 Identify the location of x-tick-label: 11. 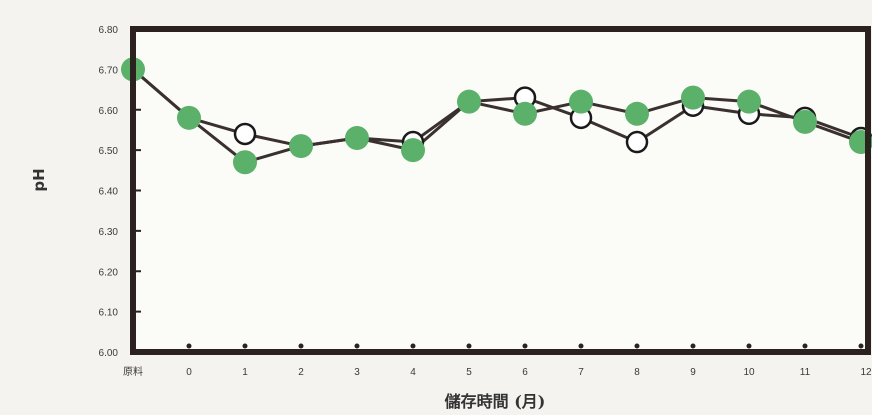
(805, 372).